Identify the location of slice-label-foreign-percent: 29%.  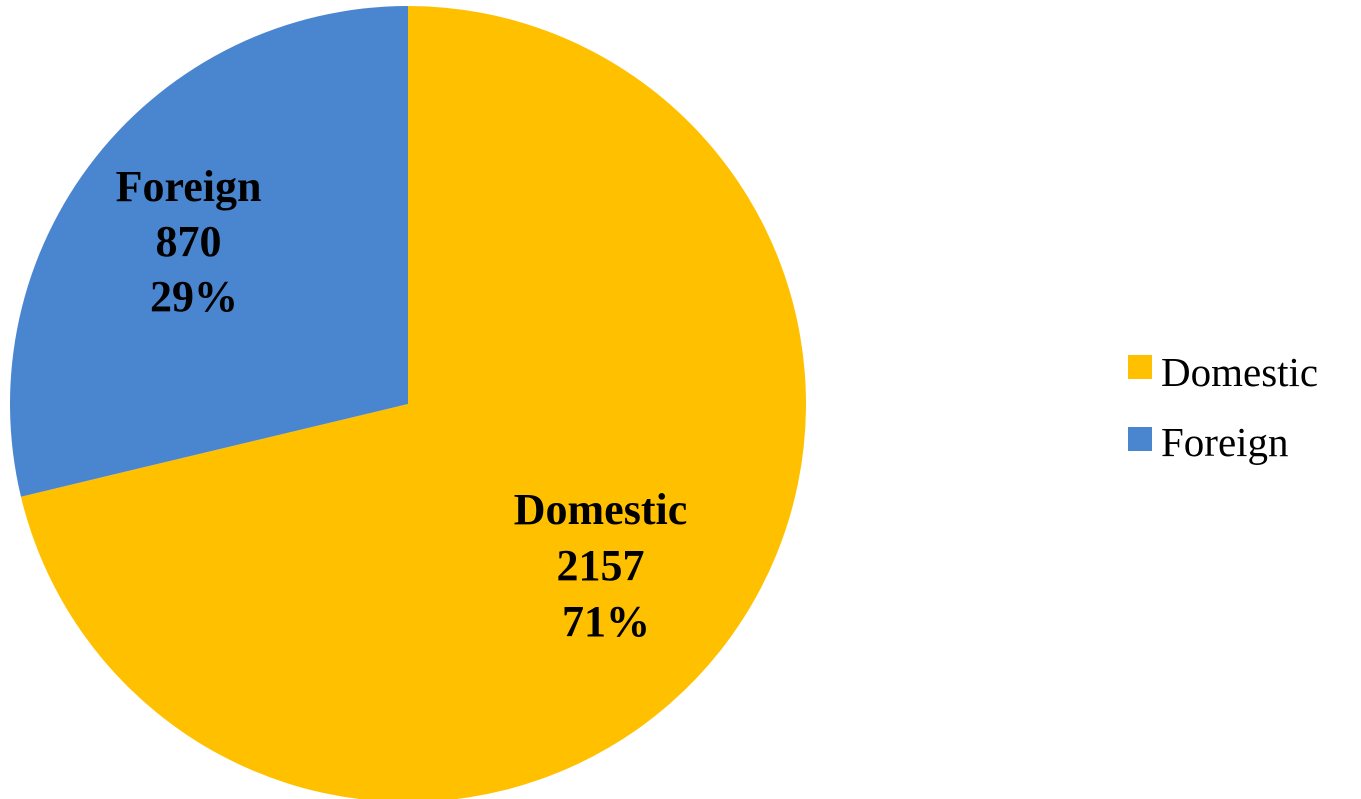
(194, 296).